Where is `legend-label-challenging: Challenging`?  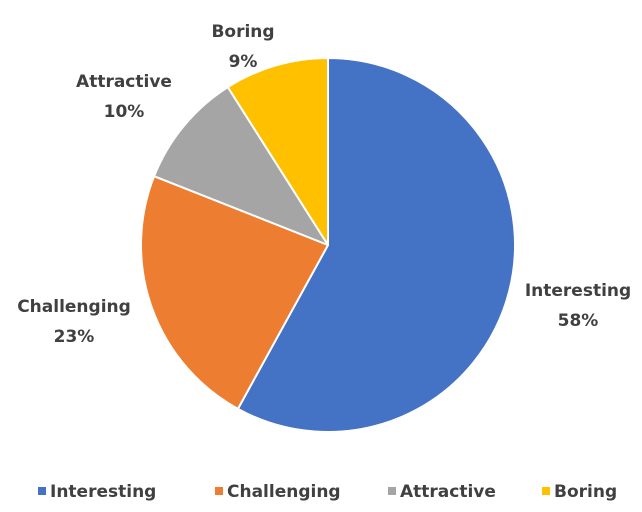
legend-label-challenging: Challenging is located at coordinates (284, 492).